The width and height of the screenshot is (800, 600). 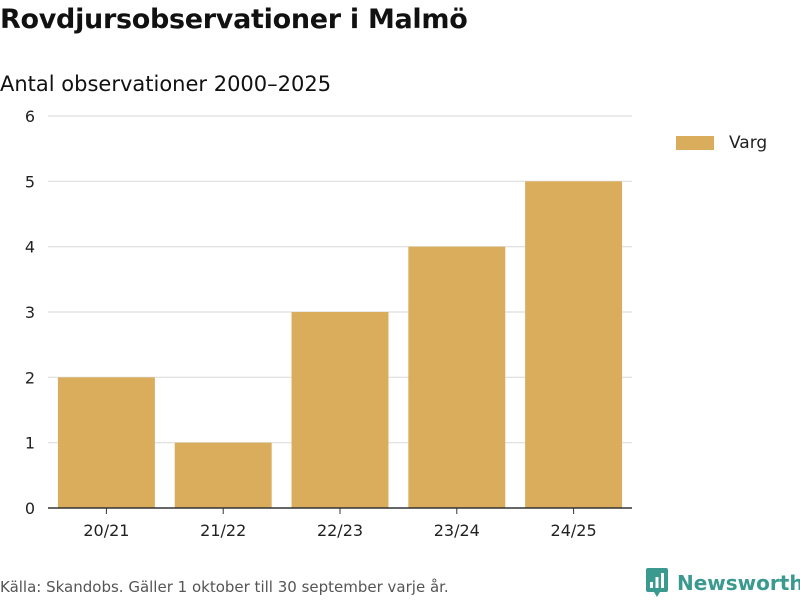 I want to click on y-tick-label: 1, so click(x=30, y=443).